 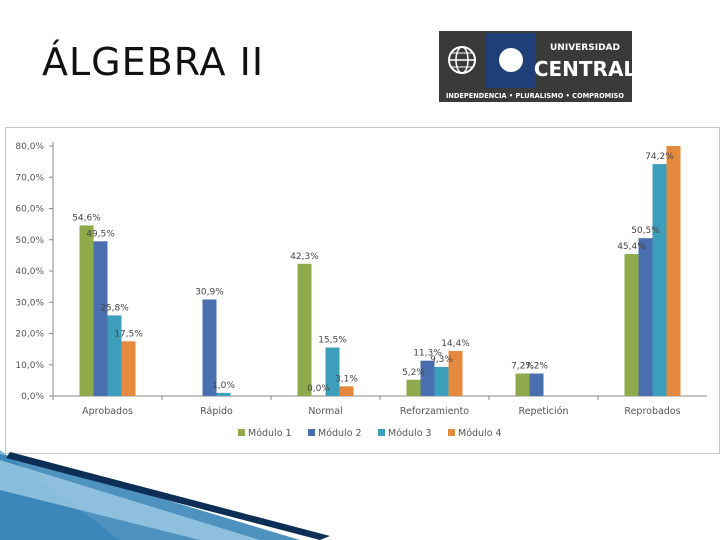 What do you see at coordinates (659, 157) in the screenshot?
I see `data-label: 74,2%` at bounding box center [659, 157].